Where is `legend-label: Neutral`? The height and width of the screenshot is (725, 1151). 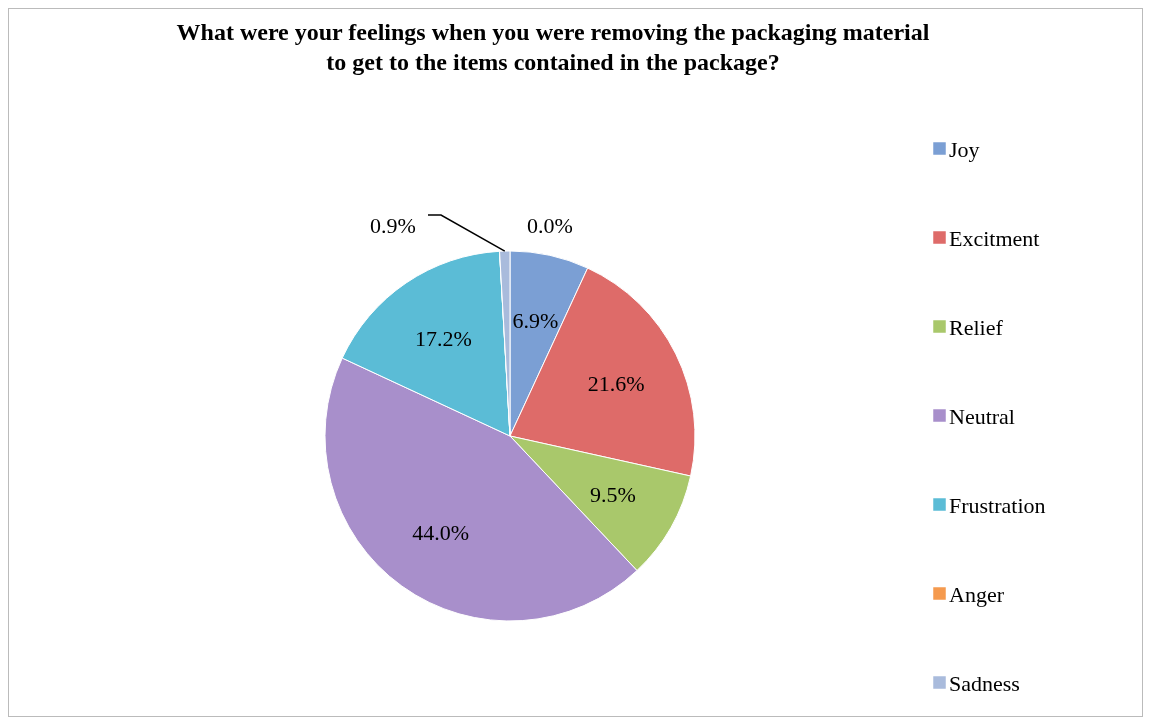 legend-label: Neutral is located at coordinates (982, 416).